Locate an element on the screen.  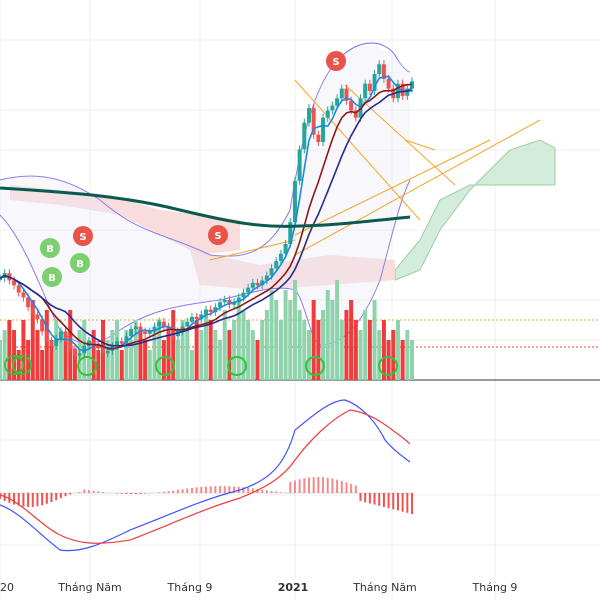
x-axis-tick-label: Tháng Năm is located at coordinates (89, 587).